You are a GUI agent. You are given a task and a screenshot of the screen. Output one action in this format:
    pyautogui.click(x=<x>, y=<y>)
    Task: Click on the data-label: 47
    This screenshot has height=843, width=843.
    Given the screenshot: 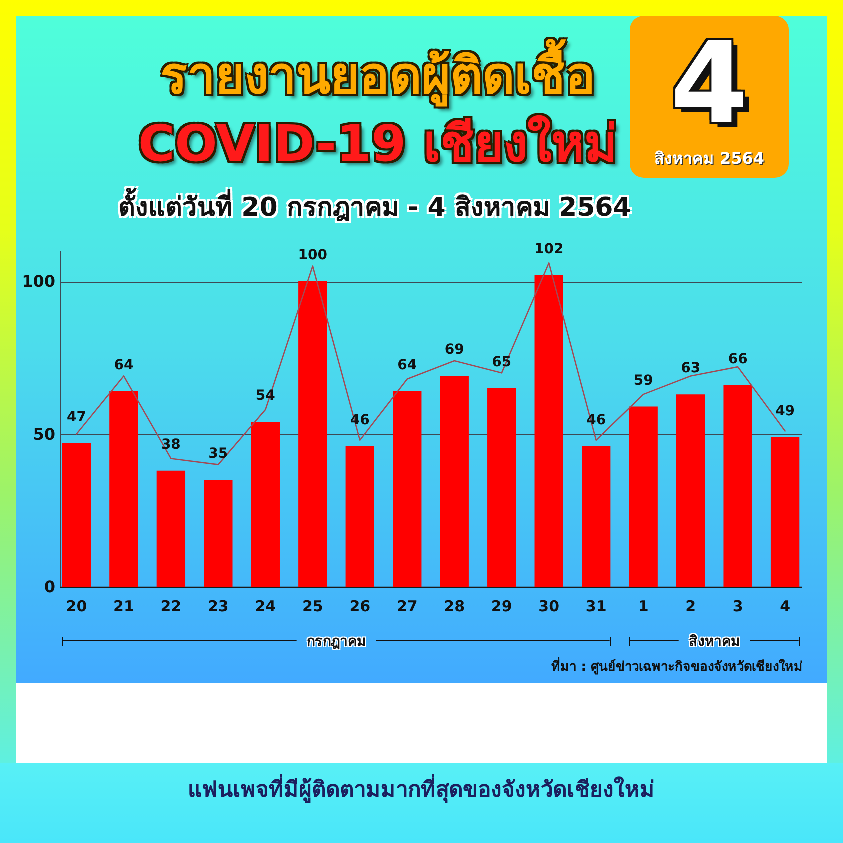 What is the action you would take?
    pyautogui.click(x=76, y=417)
    